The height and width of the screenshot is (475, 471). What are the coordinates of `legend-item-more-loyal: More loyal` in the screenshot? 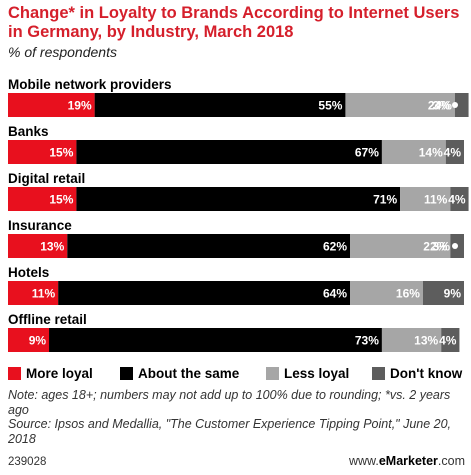 It's located at (50, 373).